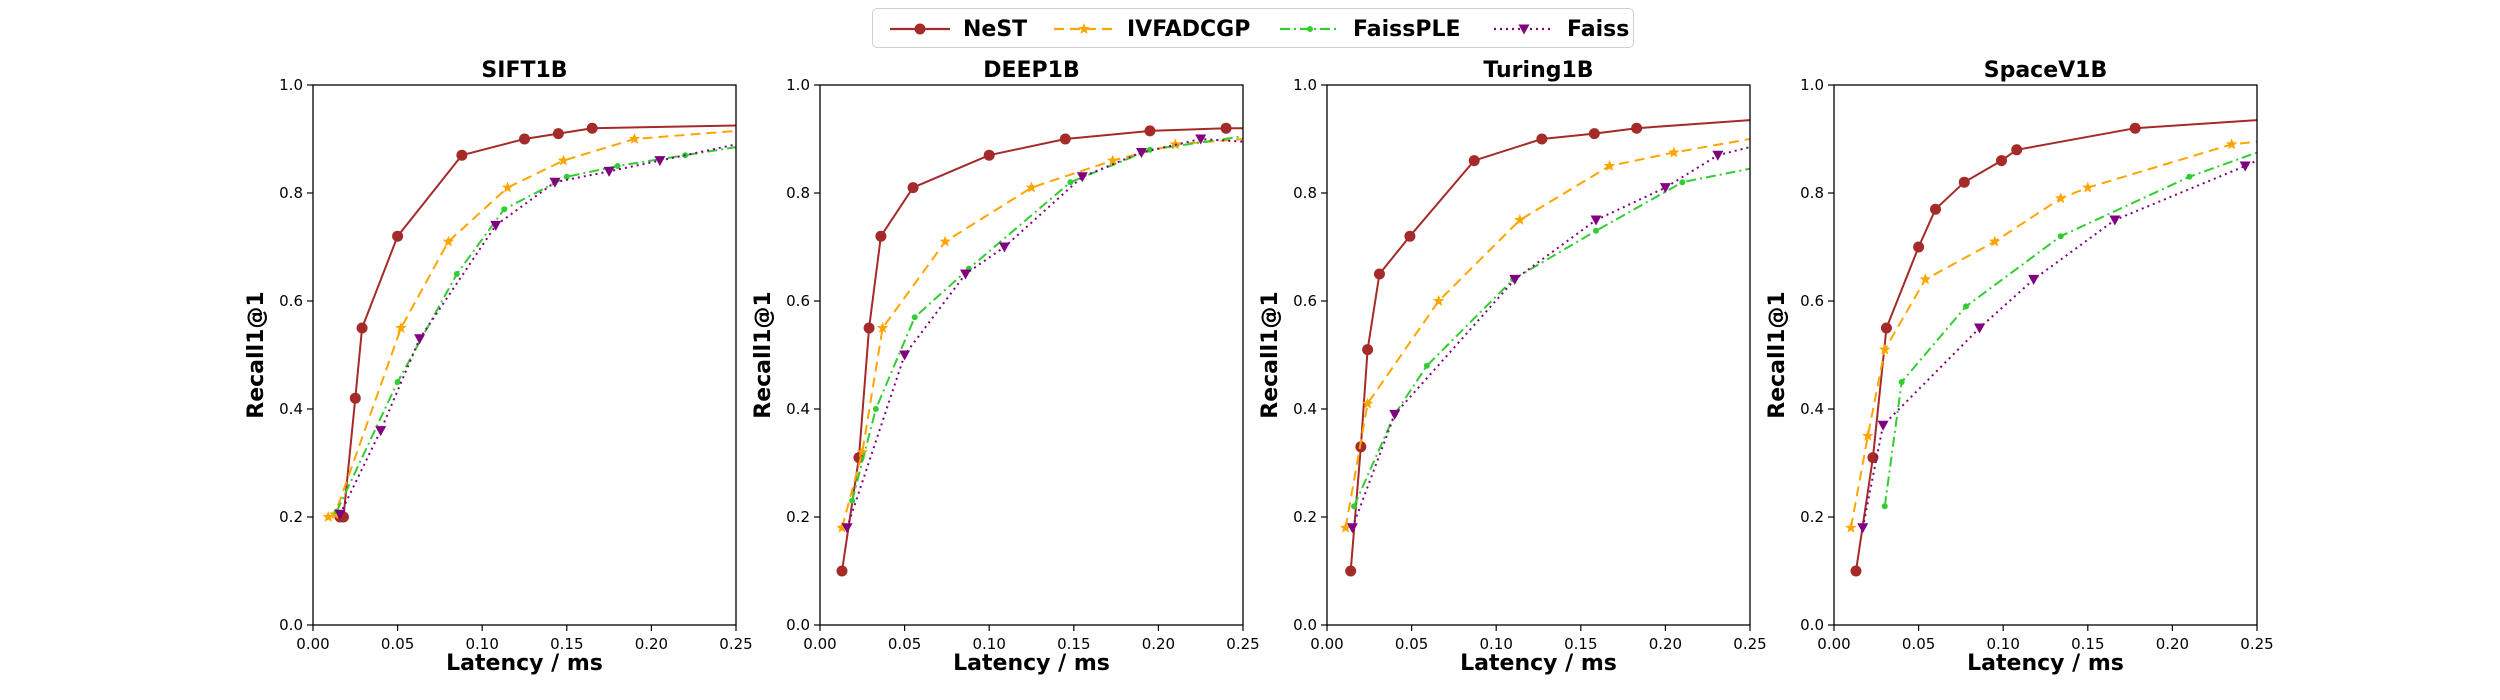  I want to click on chart-title: DEEP1B, so click(1031, 70).